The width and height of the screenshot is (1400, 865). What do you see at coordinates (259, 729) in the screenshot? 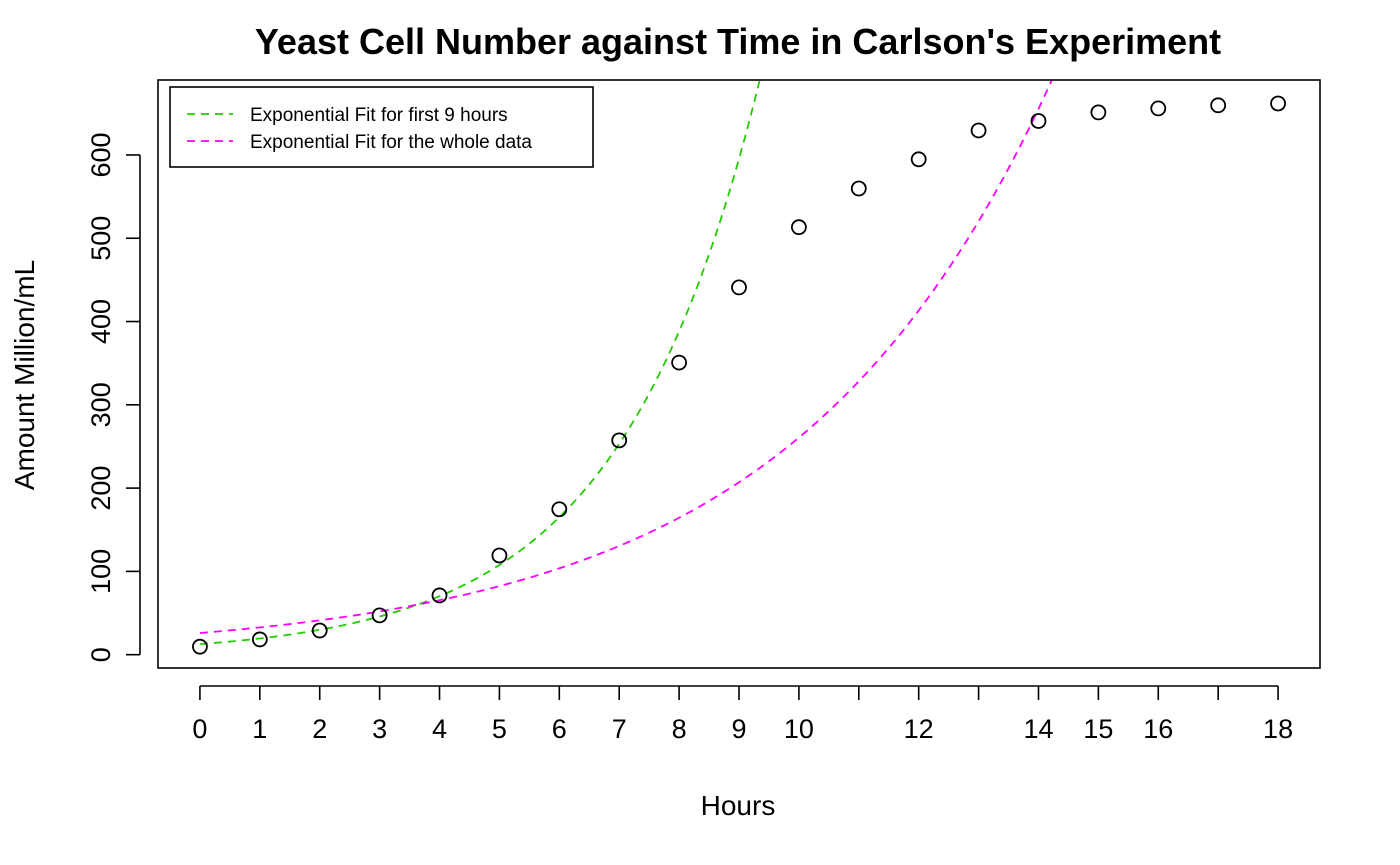
I see `x-tick-label: 1` at bounding box center [259, 729].